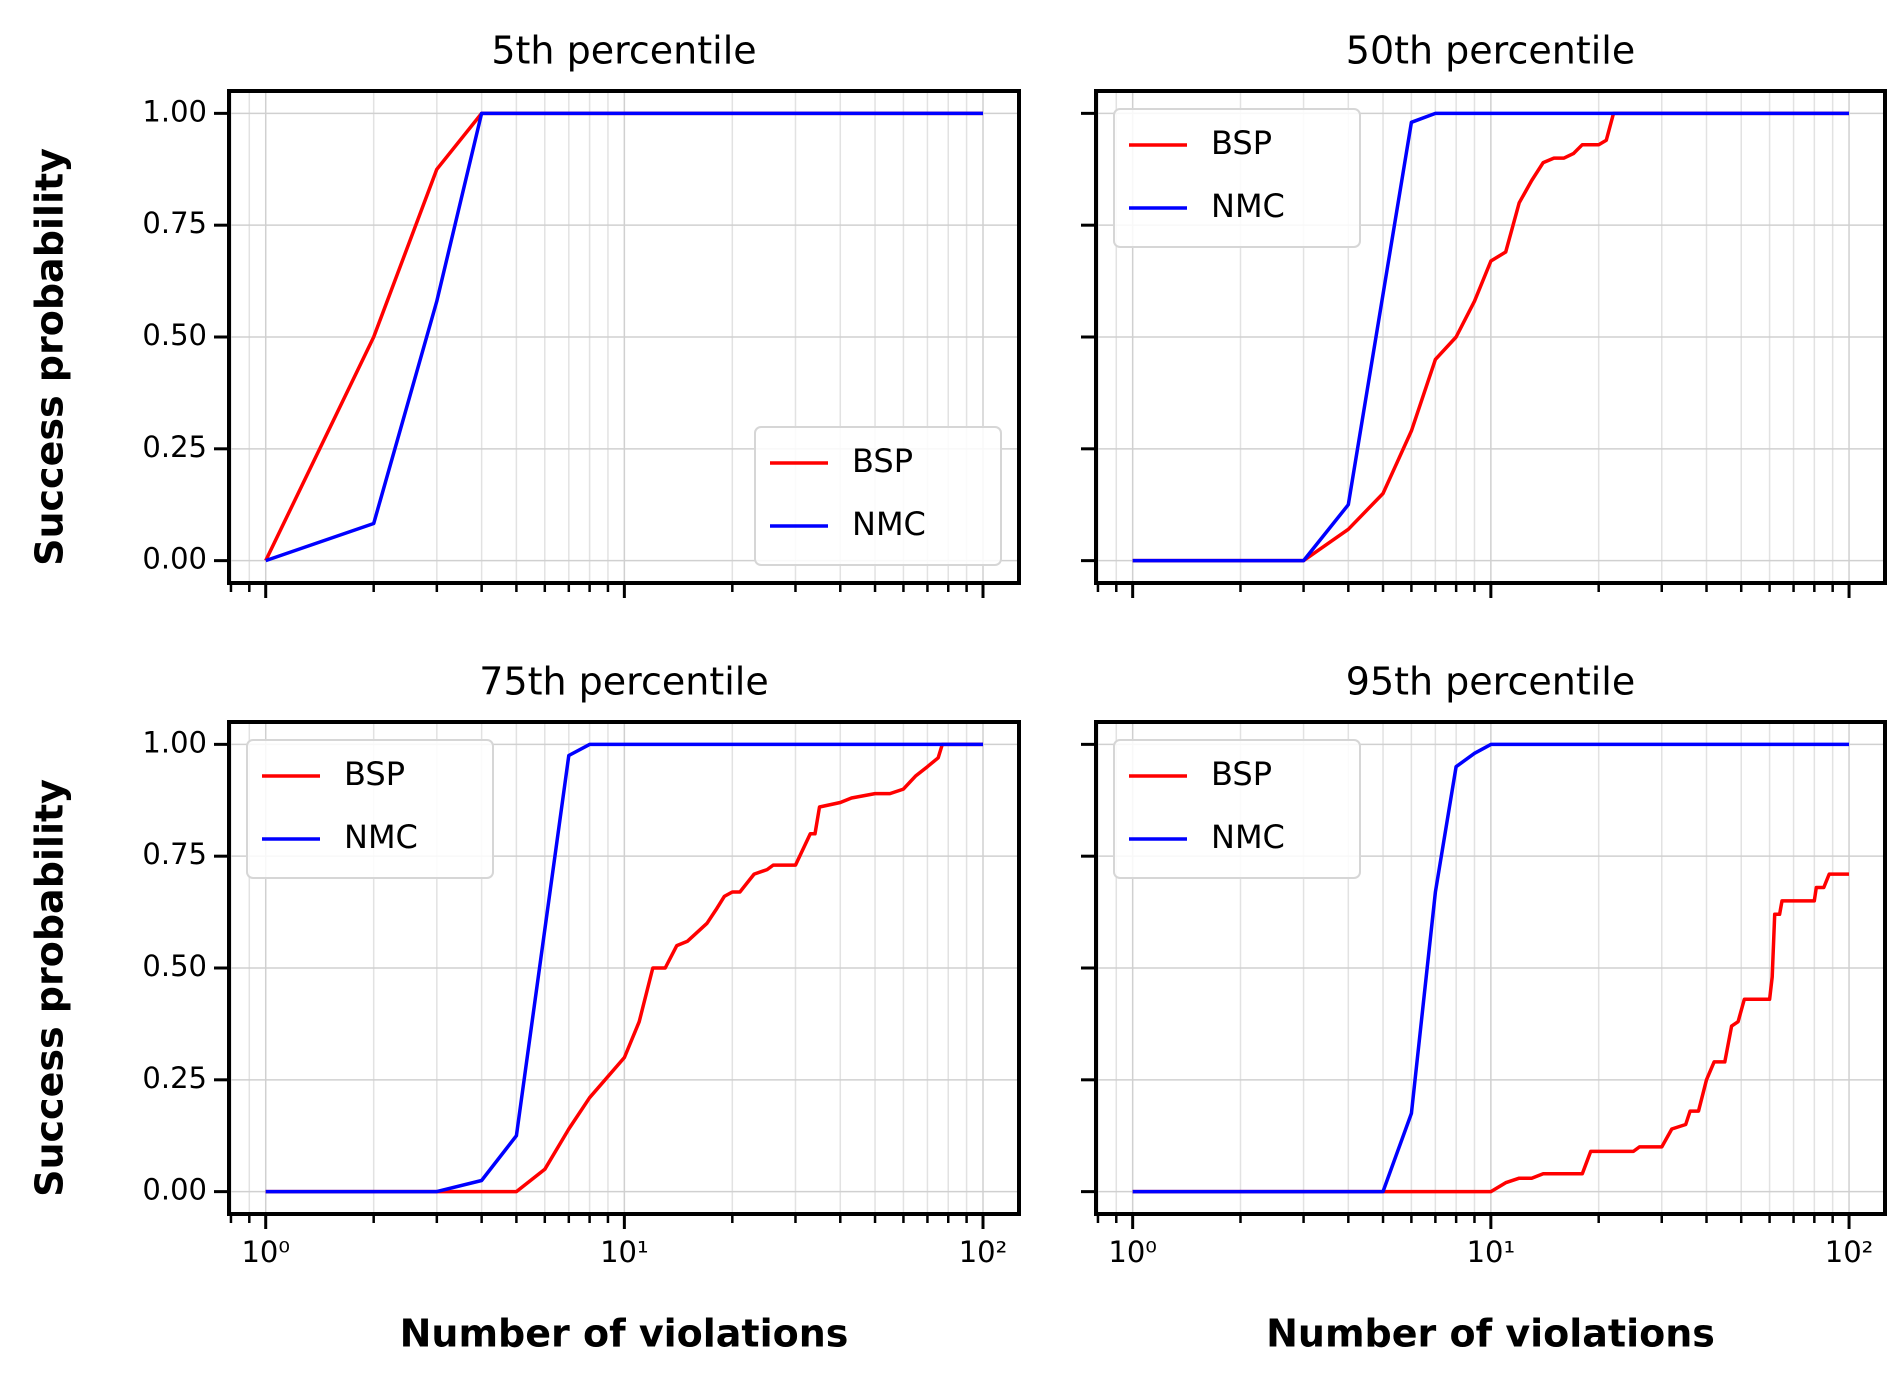 This screenshot has height=1386, width=1903. What do you see at coordinates (1490, 682) in the screenshot?
I see `subplot-title: 95th percentile` at bounding box center [1490, 682].